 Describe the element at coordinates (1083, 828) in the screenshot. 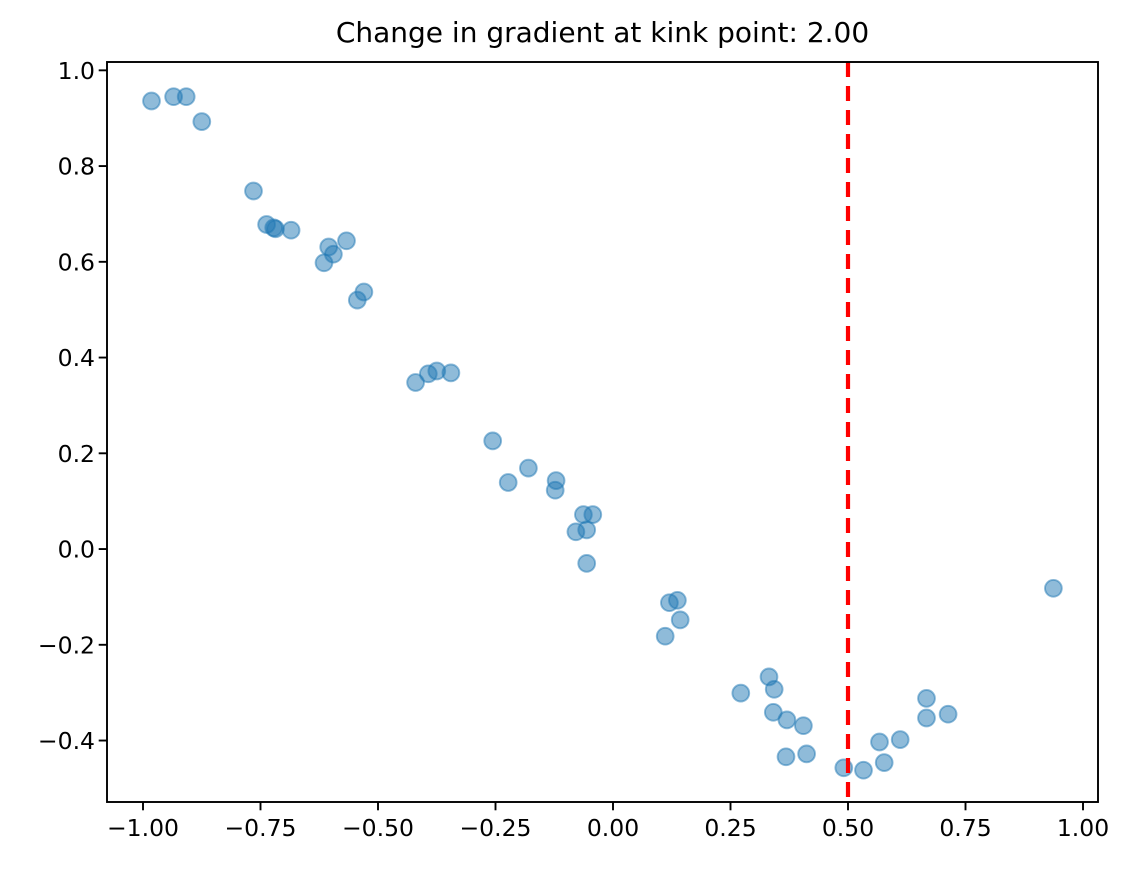

I see `x-tick-label: 1.00` at that location.